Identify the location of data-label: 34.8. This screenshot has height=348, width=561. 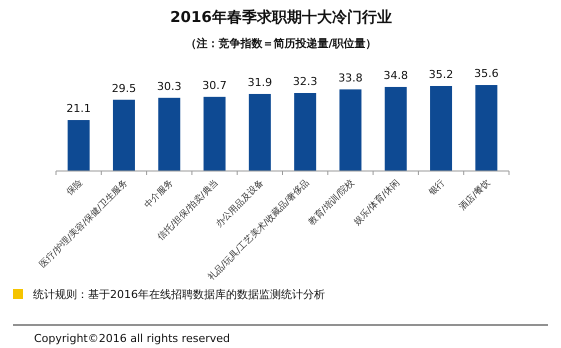
(396, 75).